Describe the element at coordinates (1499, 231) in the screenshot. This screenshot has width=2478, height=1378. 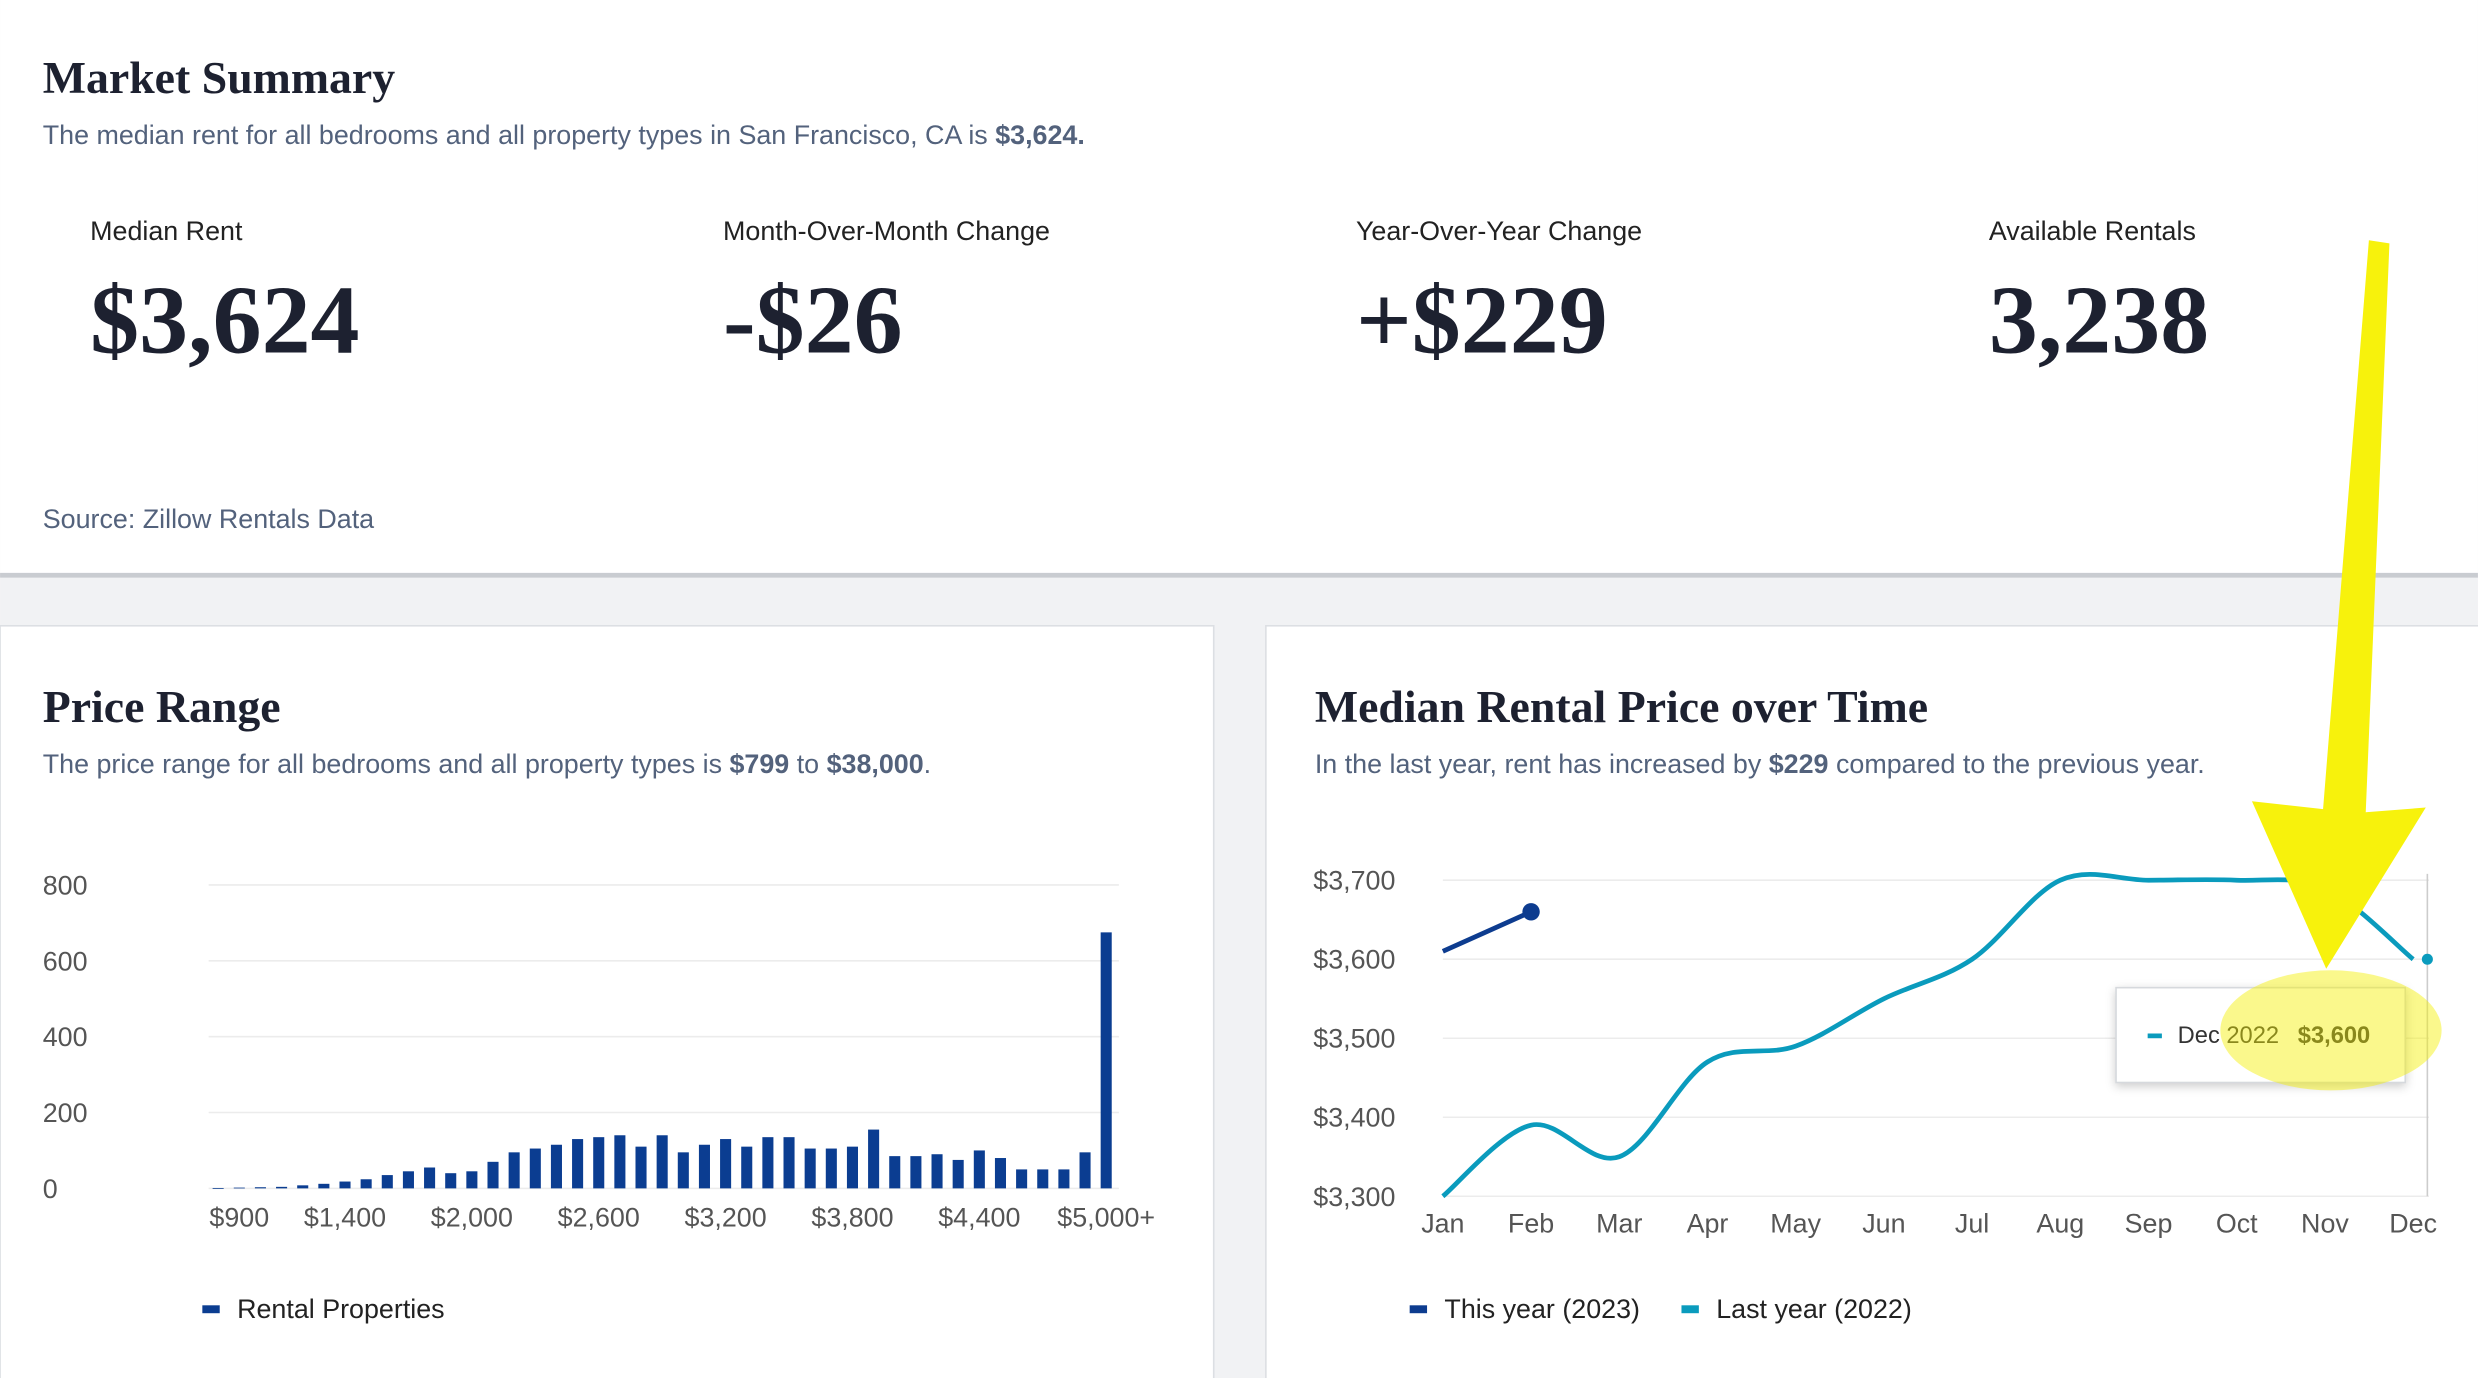
I see `stat-label: Year-Over-Year Change` at that location.